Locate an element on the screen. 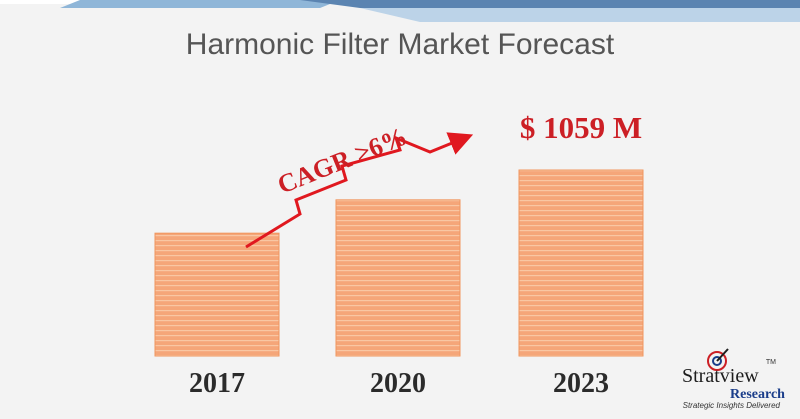 Image resolution: width=800 pixels, height=419 pixels. logo-tm: TM is located at coordinates (770, 362).